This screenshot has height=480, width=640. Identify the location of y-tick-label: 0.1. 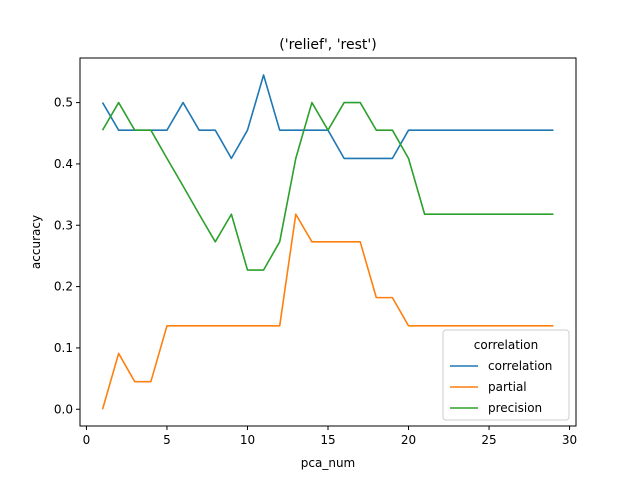
(63, 348).